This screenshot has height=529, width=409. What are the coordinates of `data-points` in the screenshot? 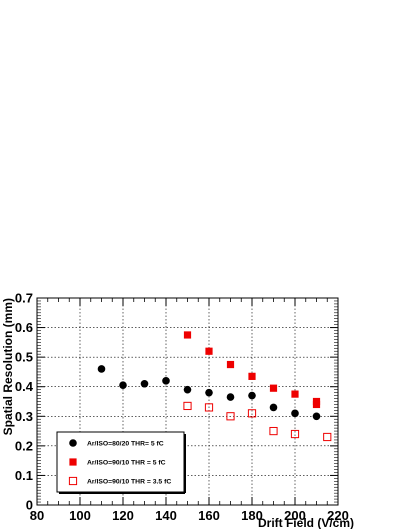 It's located at (214, 386).